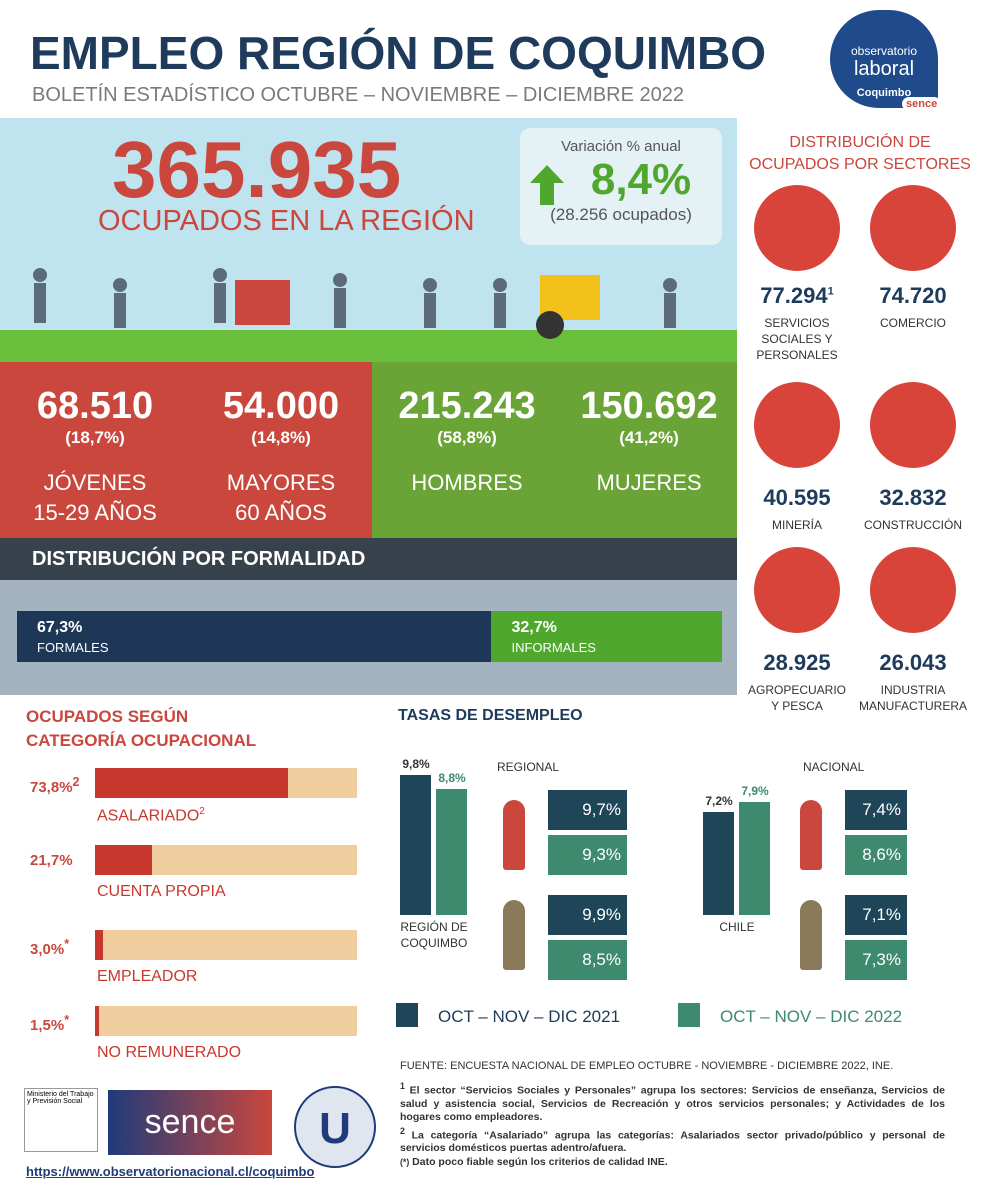 The image size is (983, 1200). I want to click on sector-value-text: 40.595, so click(797, 497).